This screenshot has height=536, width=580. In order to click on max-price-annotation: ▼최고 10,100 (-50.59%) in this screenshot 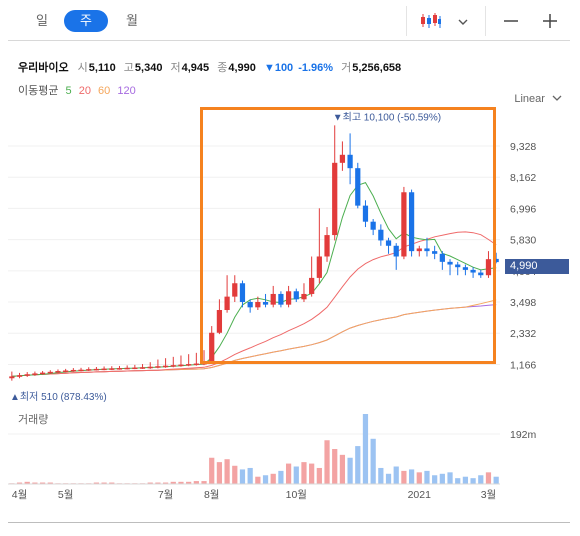, I will do `click(387, 117)`.